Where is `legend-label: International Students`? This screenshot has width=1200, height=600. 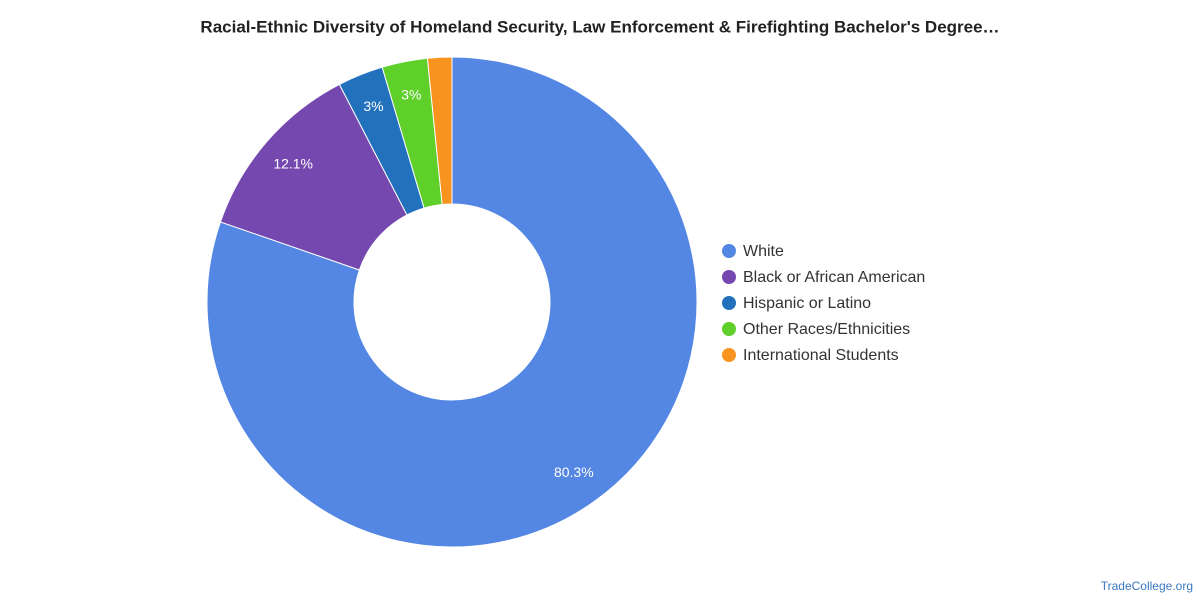 legend-label: International Students is located at coordinates (821, 355).